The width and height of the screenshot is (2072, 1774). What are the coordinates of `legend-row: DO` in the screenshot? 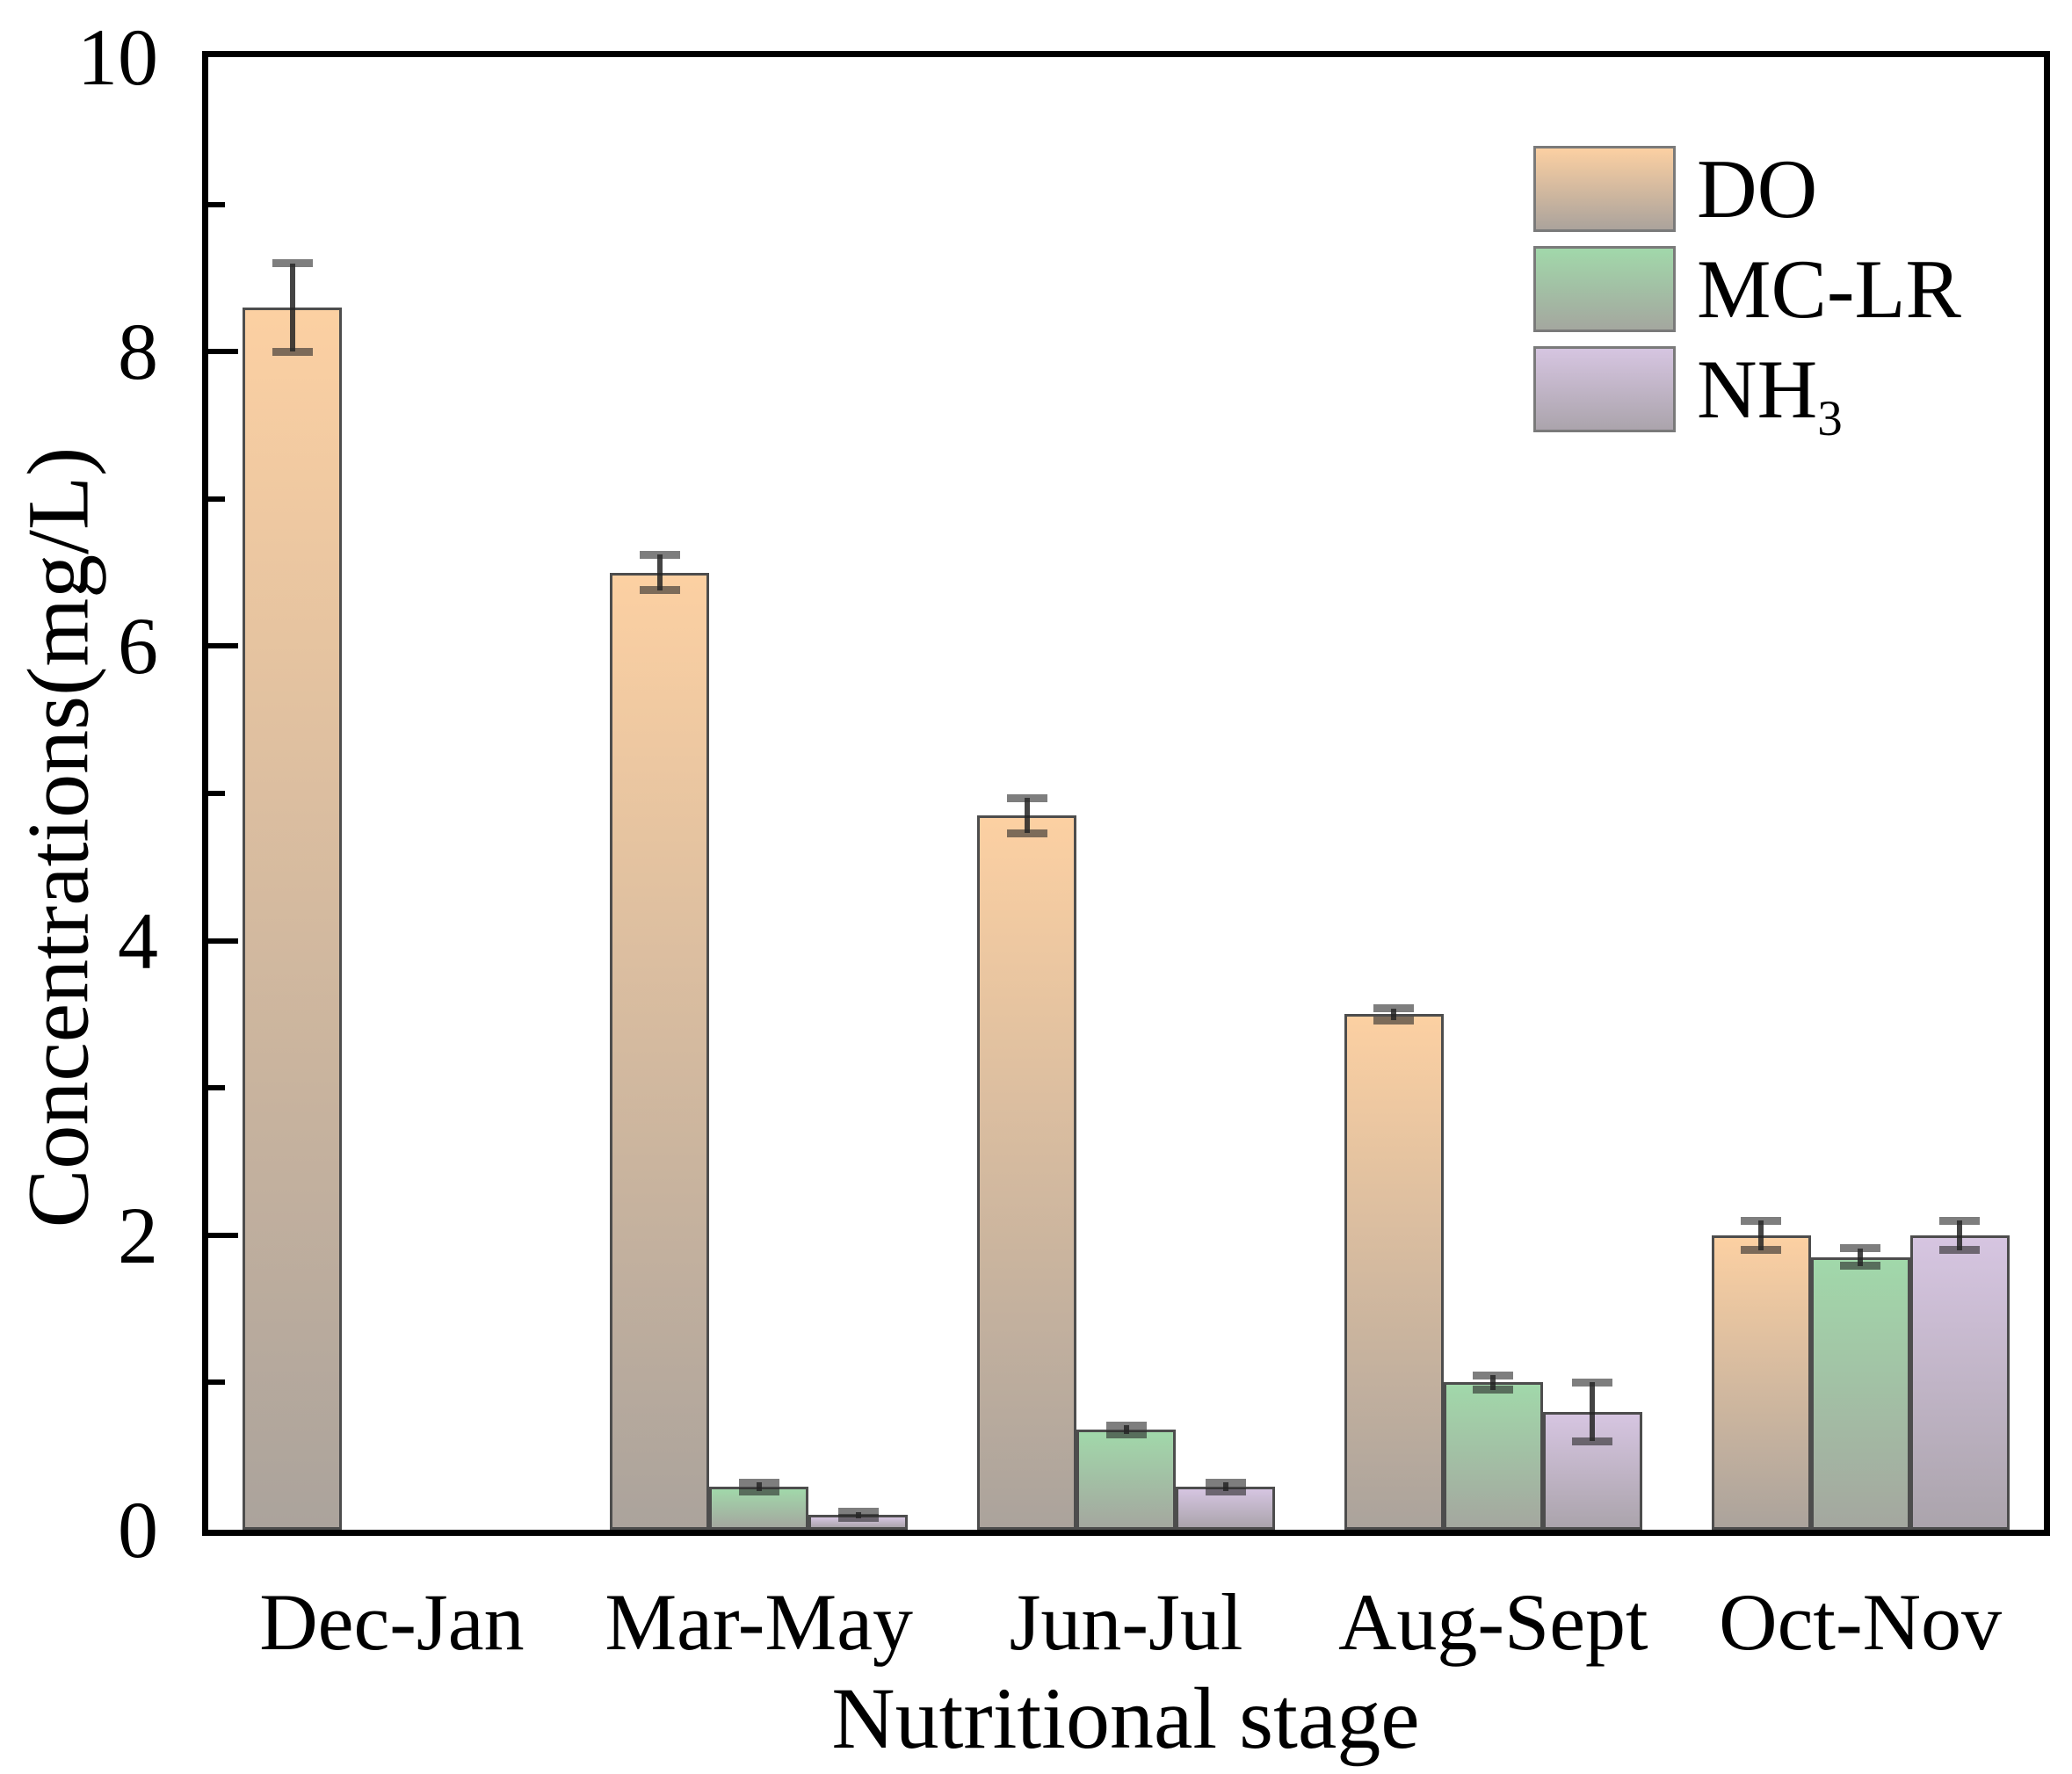 It's located at (1747, 189).